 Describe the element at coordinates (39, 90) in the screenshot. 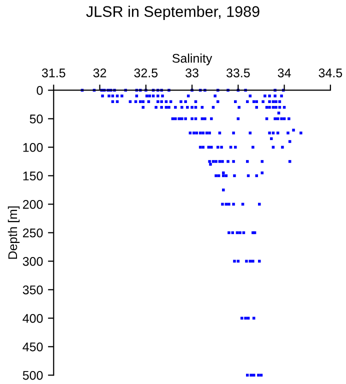

I see `y-tick-label: 0` at that location.